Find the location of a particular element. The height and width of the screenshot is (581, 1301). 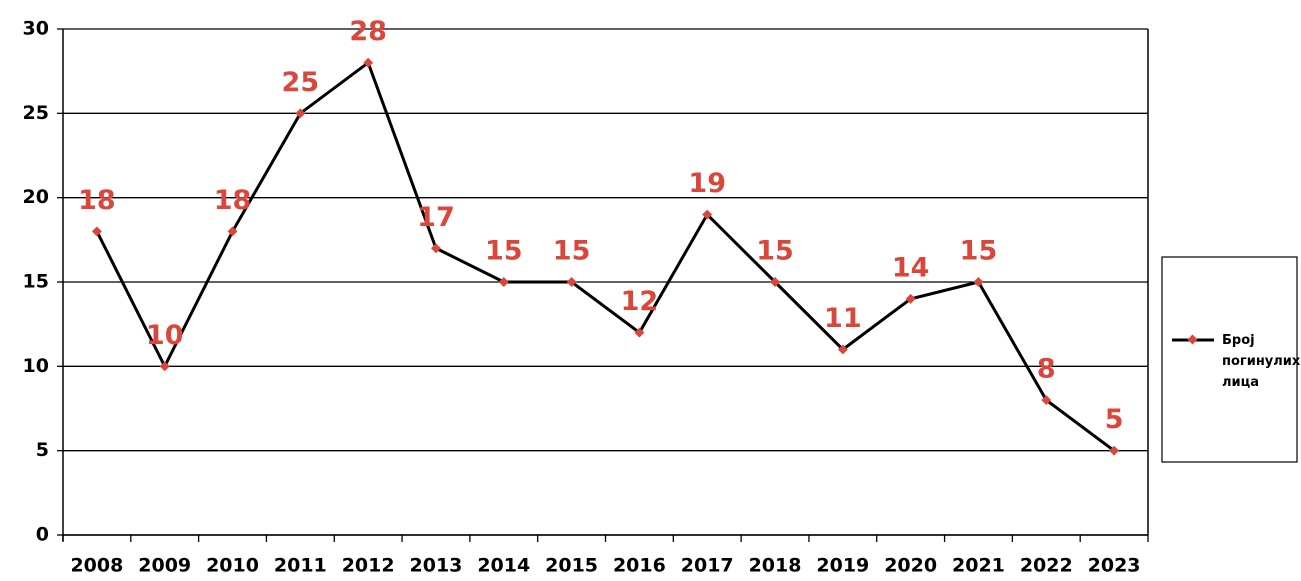

data-label: 17 is located at coordinates (436, 217).